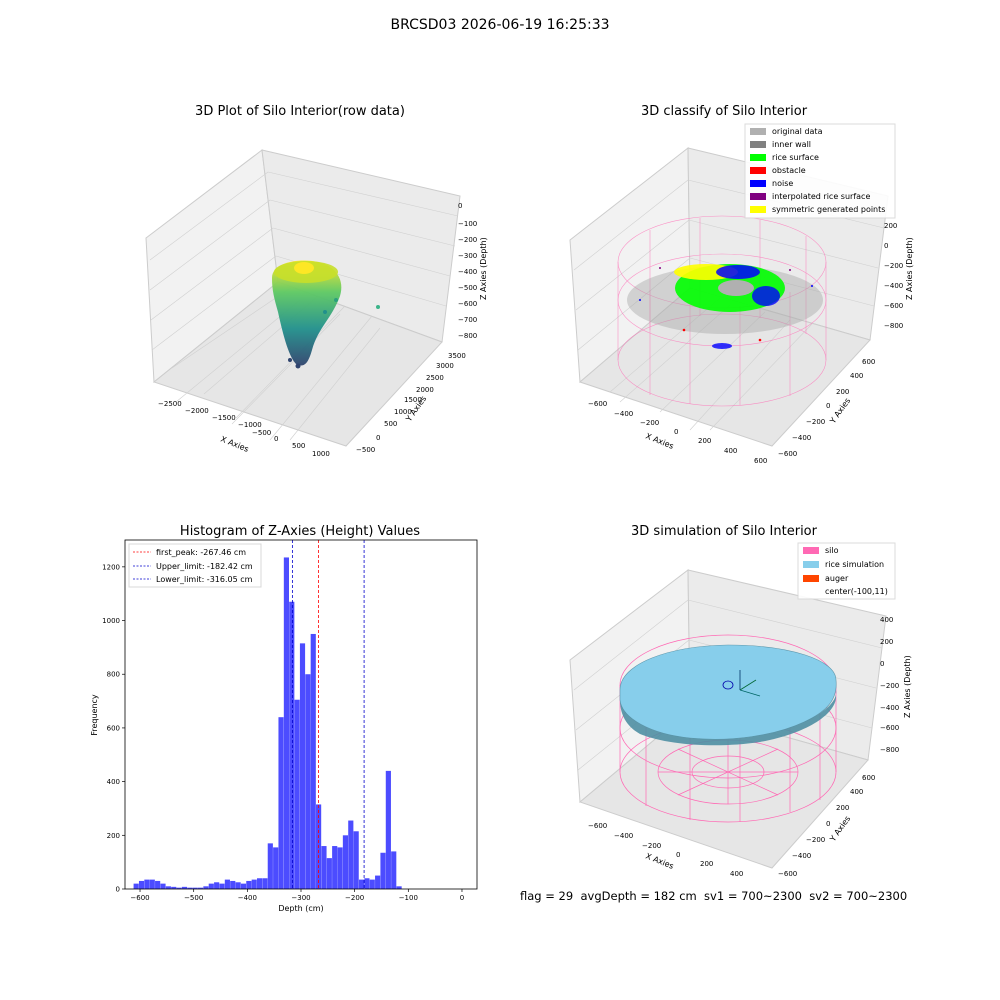 The image size is (1000, 1000). Describe the element at coordinates (425, 390) in the screenshot. I see `svg-text: 2000` at that location.